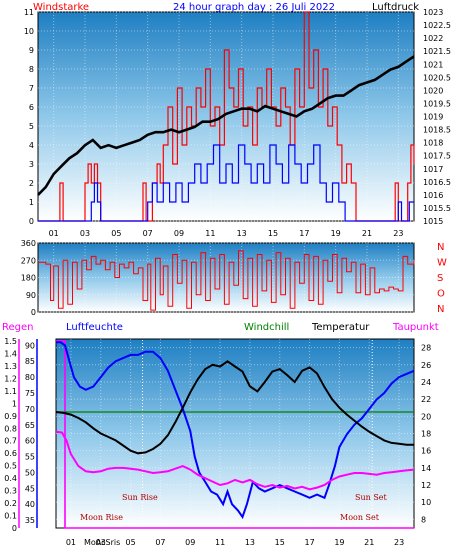 The width and height of the screenshot is (462, 550). I want to click on wind-hour-tick-label: 19, so click(336, 233).